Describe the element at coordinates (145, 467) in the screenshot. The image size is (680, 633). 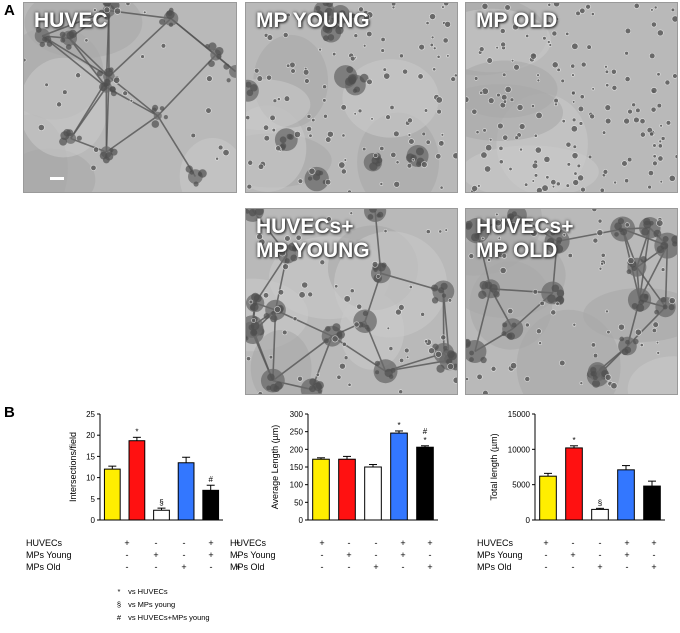
I see `bar-chart-intersections: 0 5 10 15 20 25 Intersections/field * § #` at that location.